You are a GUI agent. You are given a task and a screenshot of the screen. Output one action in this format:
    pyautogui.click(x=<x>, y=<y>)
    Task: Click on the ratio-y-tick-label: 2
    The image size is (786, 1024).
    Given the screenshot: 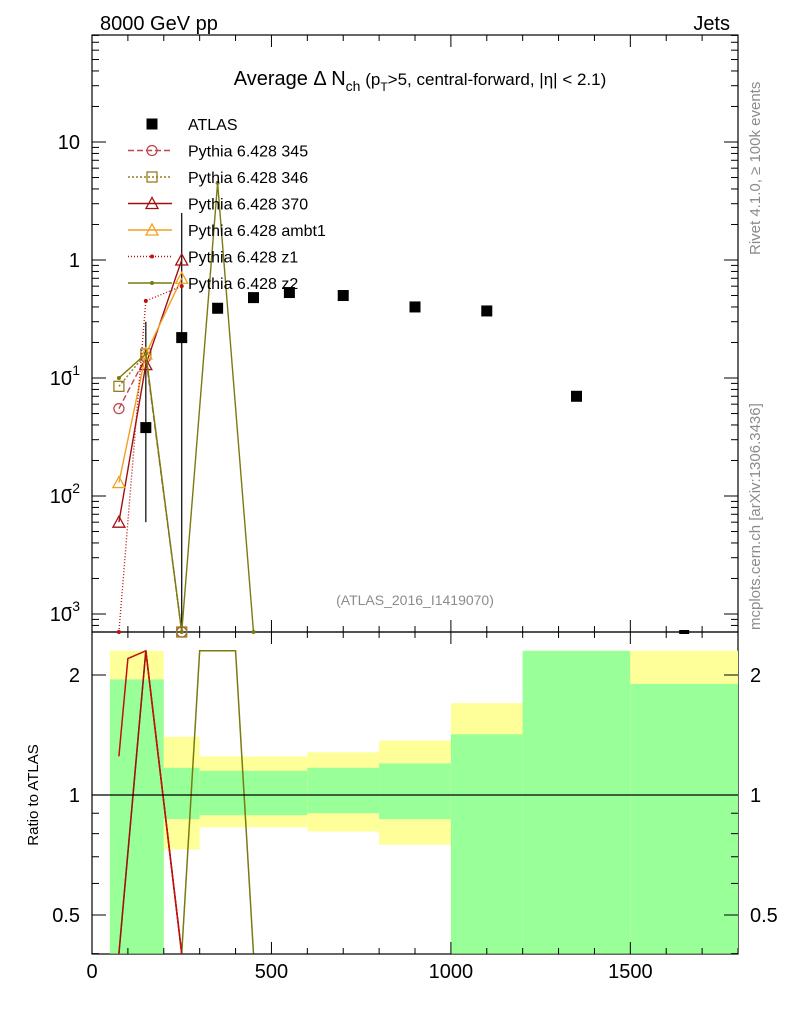 What is the action you would take?
    pyautogui.click(x=74, y=676)
    